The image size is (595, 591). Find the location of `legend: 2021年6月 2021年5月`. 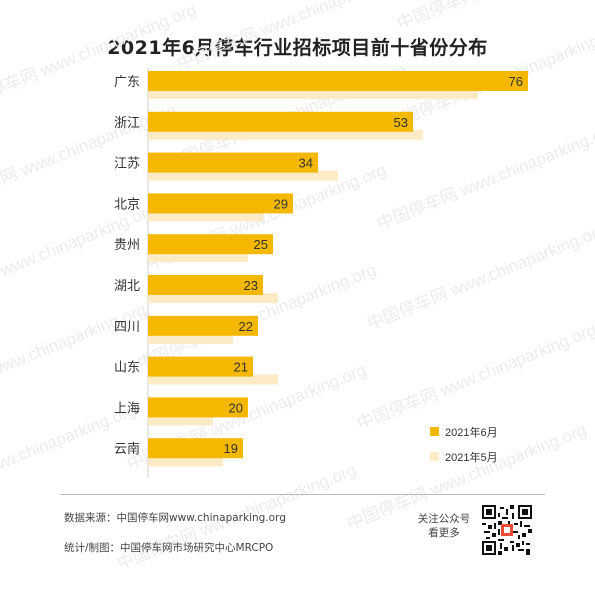

legend: 2021年6月 2021年5月 is located at coordinates (464, 444).